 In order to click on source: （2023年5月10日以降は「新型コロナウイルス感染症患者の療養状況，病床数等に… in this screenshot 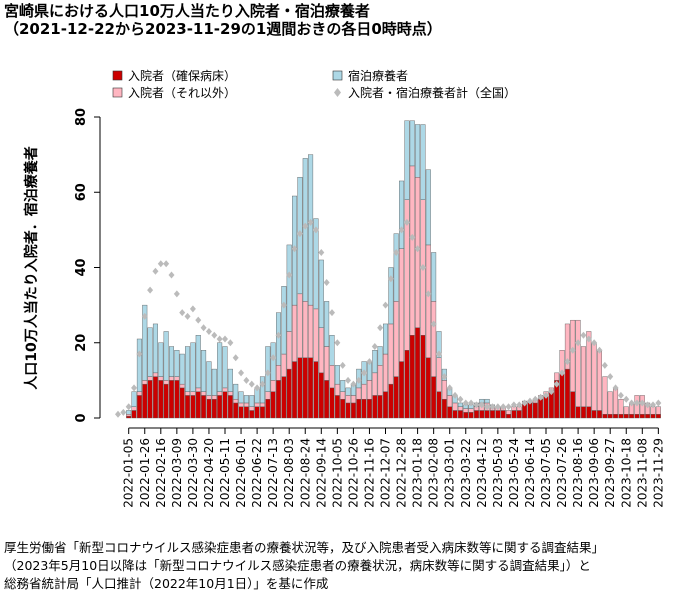, I will do `click(297, 565)`.